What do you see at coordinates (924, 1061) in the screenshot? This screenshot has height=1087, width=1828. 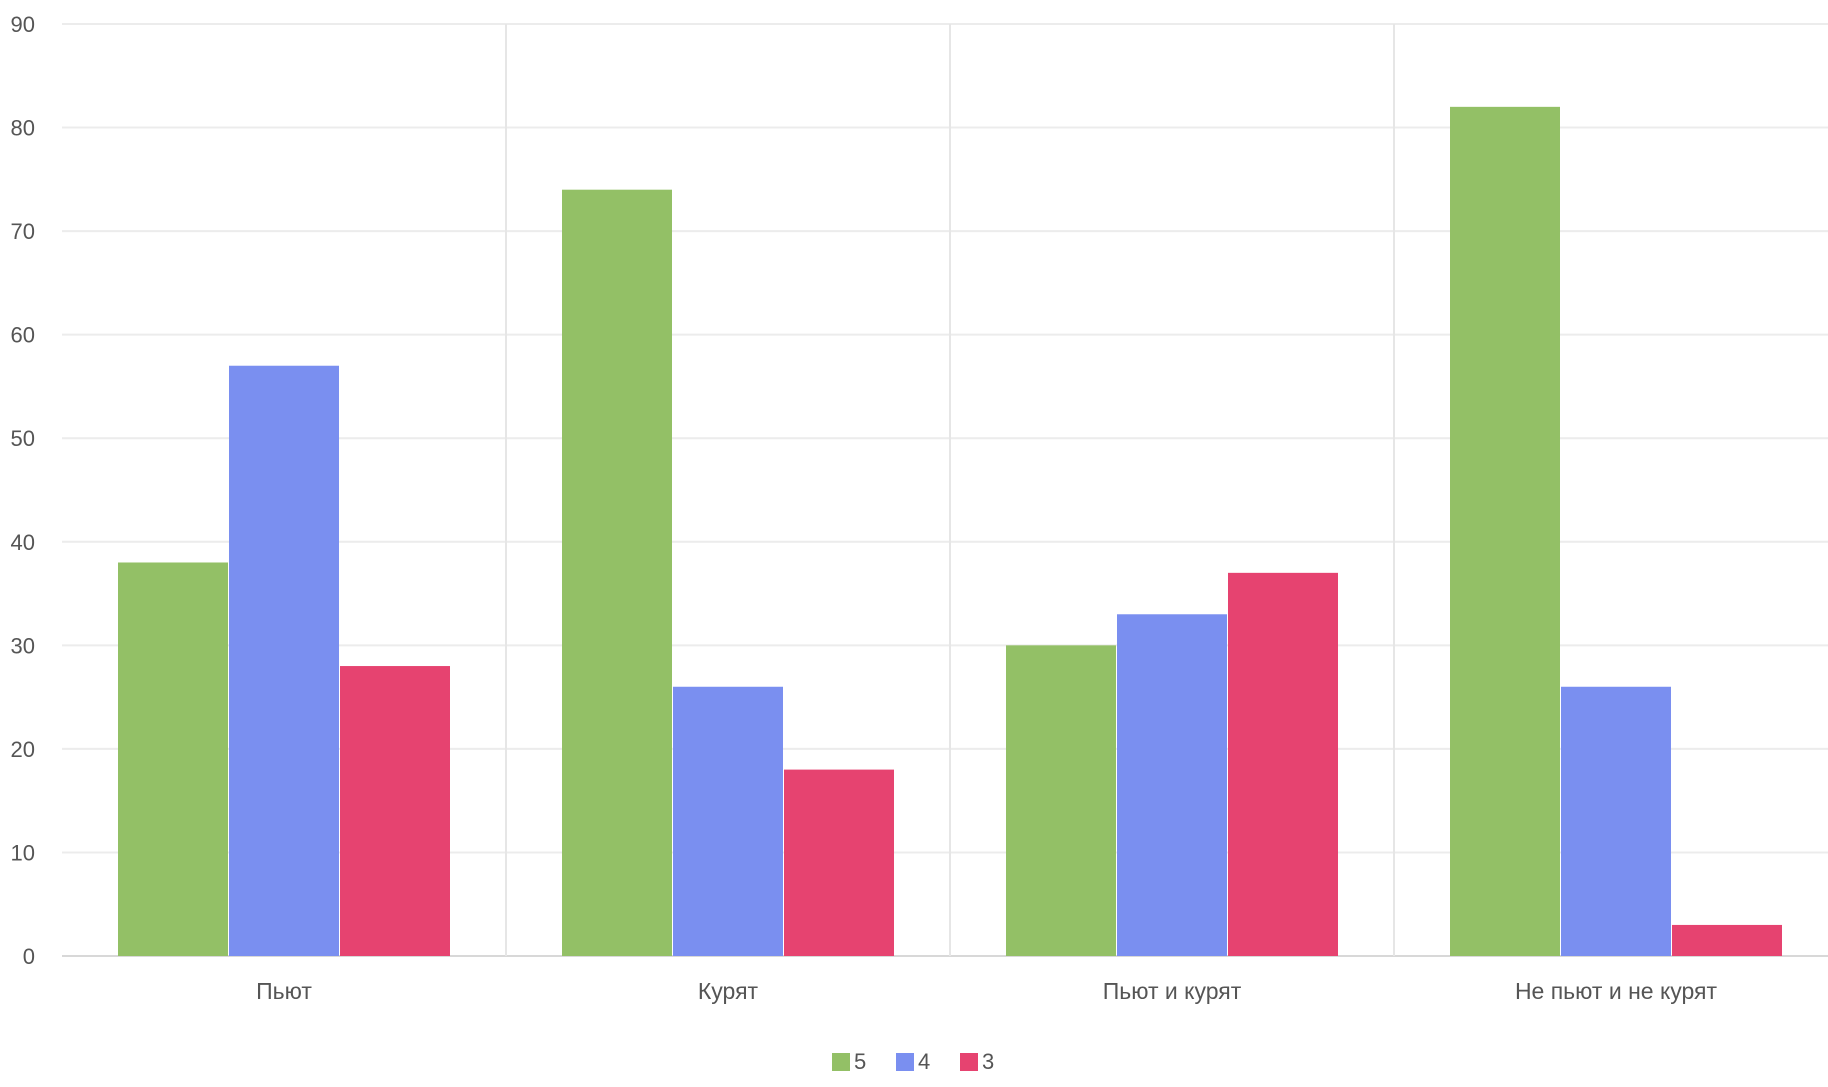 I see `legend-label: 4` at bounding box center [924, 1061].